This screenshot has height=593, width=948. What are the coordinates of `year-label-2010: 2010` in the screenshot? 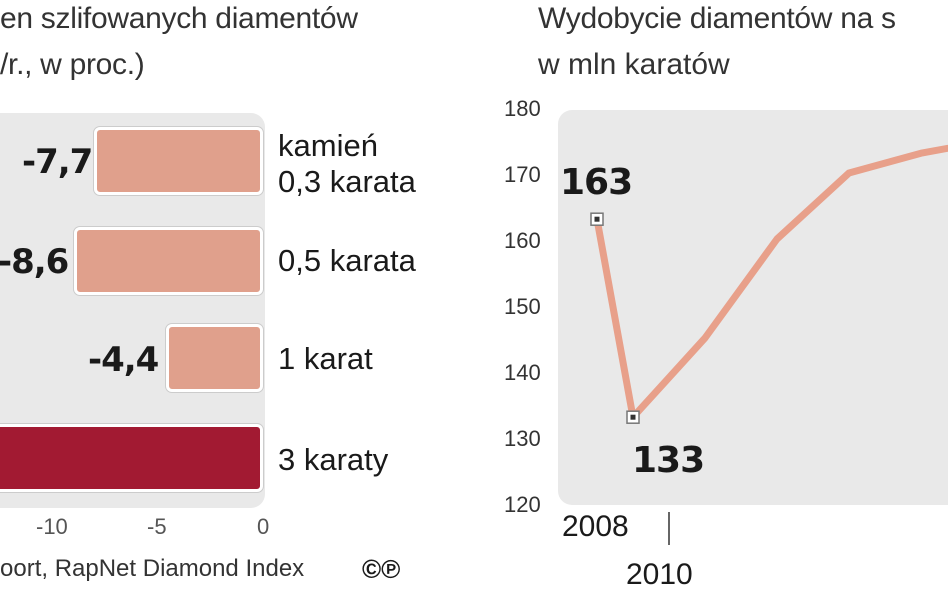 It's located at (659, 574).